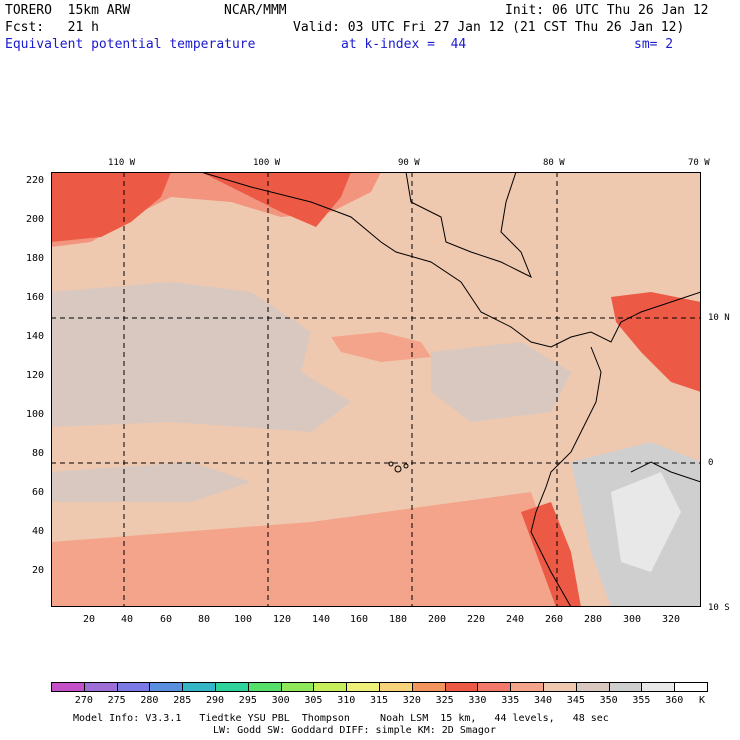 This screenshot has width=740, height=740. I want to click on colorbar-label: 305, so click(313, 700).